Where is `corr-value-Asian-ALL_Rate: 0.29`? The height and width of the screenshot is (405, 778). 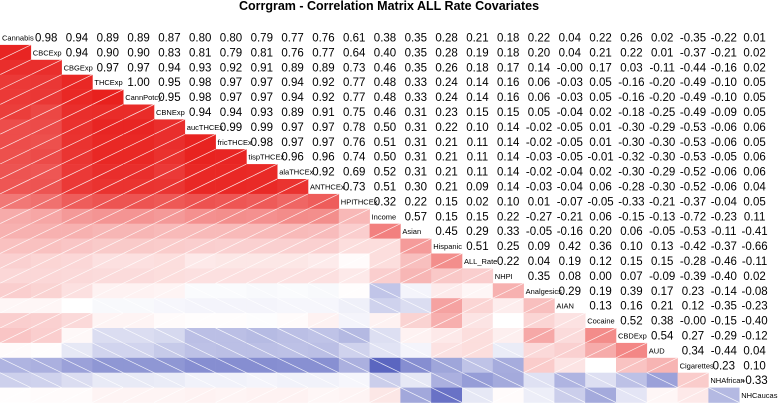
corr-value-Asian-ALL_Rate: 0.29 is located at coordinates (477, 232).